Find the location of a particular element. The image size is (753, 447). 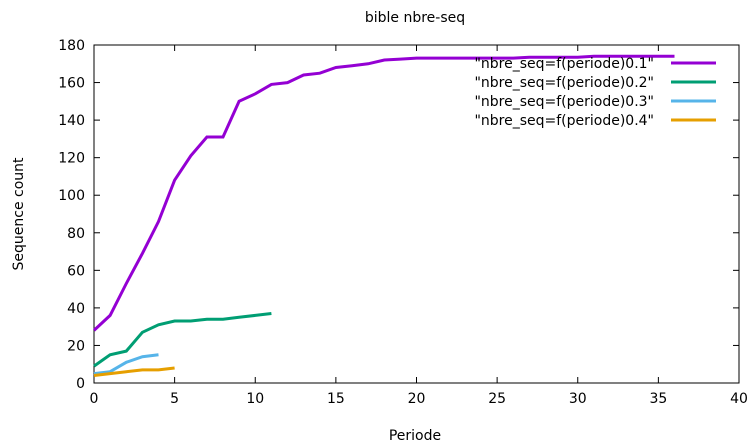

x-tick-label: 30 is located at coordinates (578, 399).